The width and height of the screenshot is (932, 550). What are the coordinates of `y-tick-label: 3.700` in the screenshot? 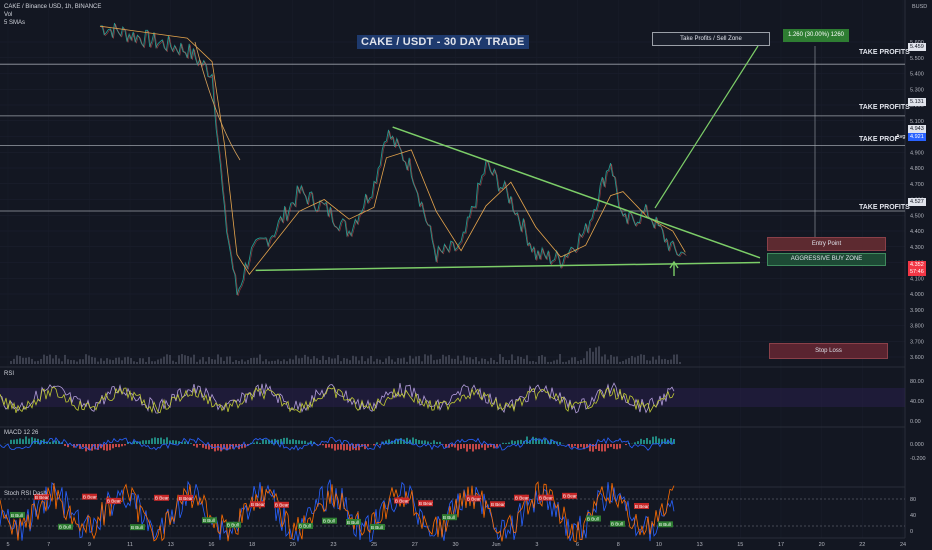 It's located at (917, 342).